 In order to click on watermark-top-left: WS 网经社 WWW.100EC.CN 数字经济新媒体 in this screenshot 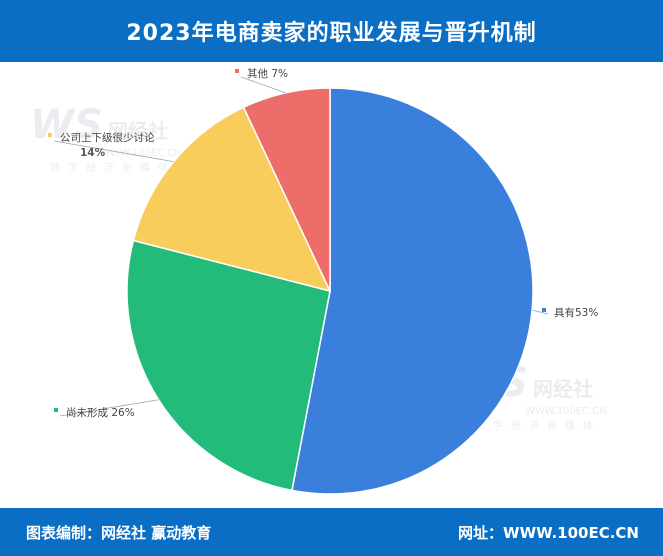, I will do `click(106, 138)`.